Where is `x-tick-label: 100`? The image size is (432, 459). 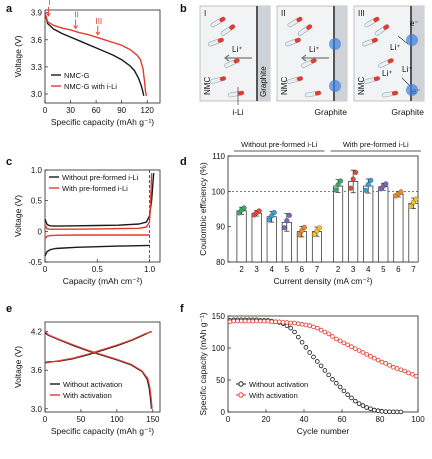 x-tick-label: 100 is located at coordinates (117, 419).